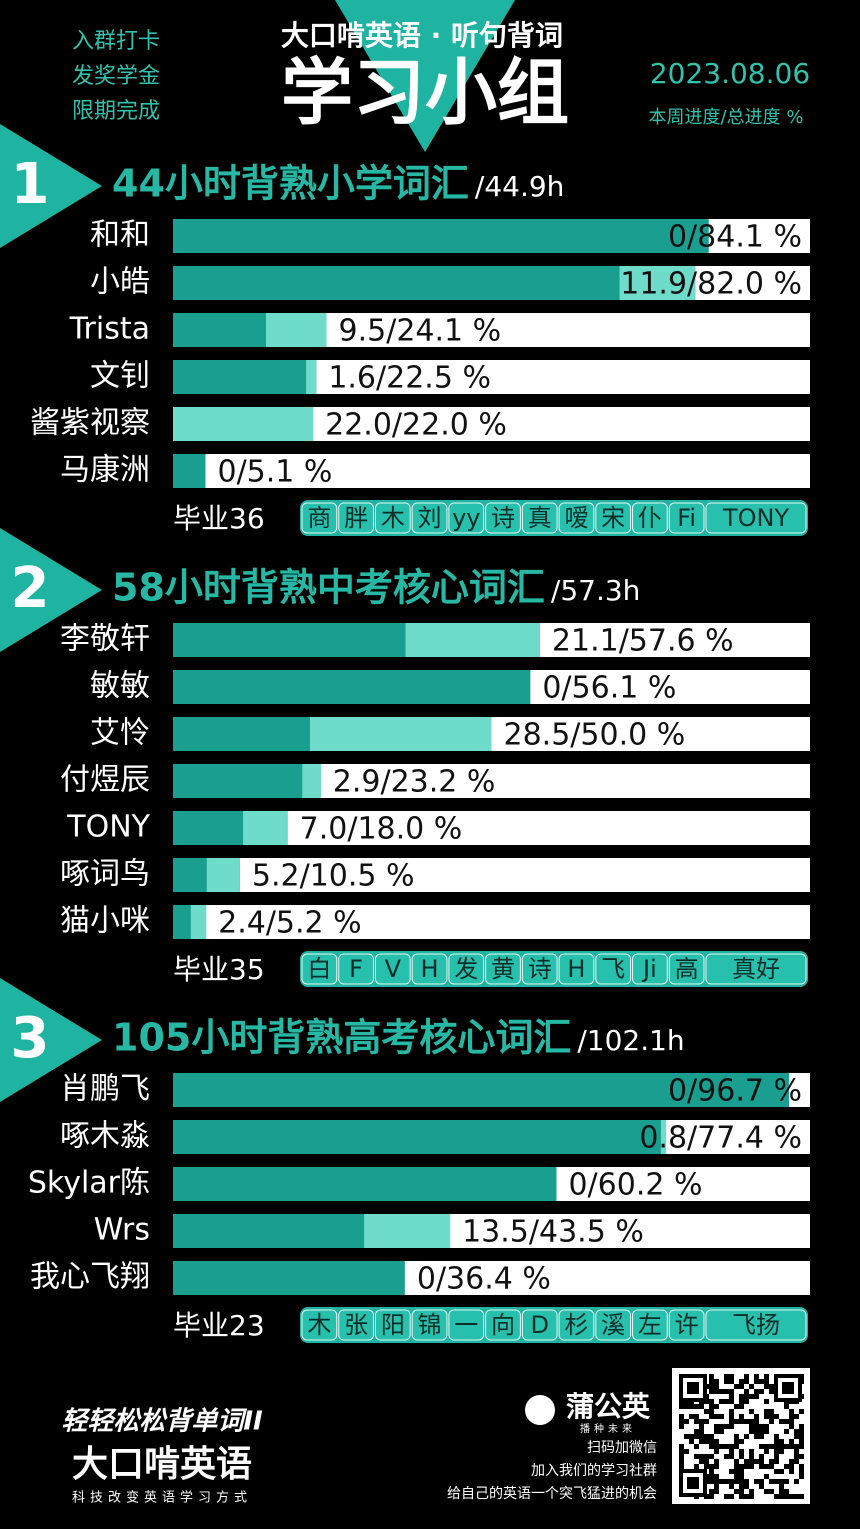  I want to click on graduates-label: 毕业35, so click(219, 969).